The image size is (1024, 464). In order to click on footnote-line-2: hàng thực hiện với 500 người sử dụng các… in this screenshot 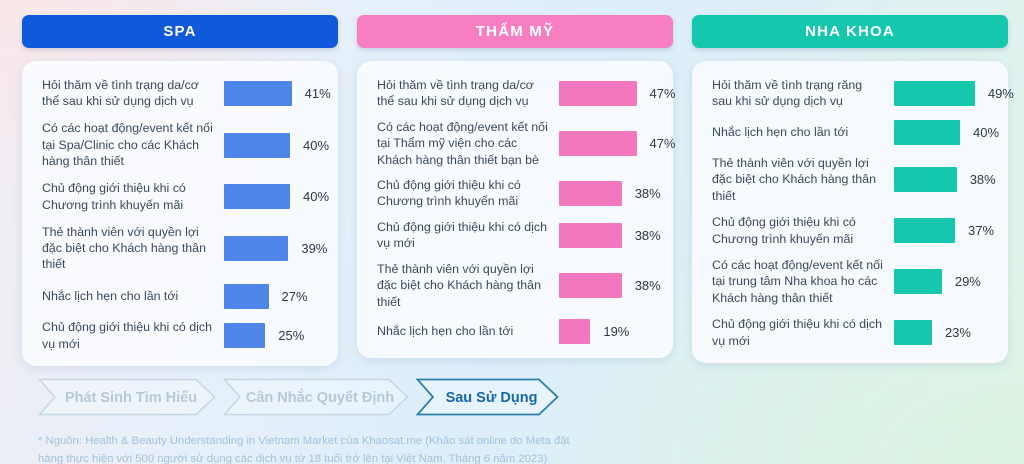, I will do `click(293, 458)`.